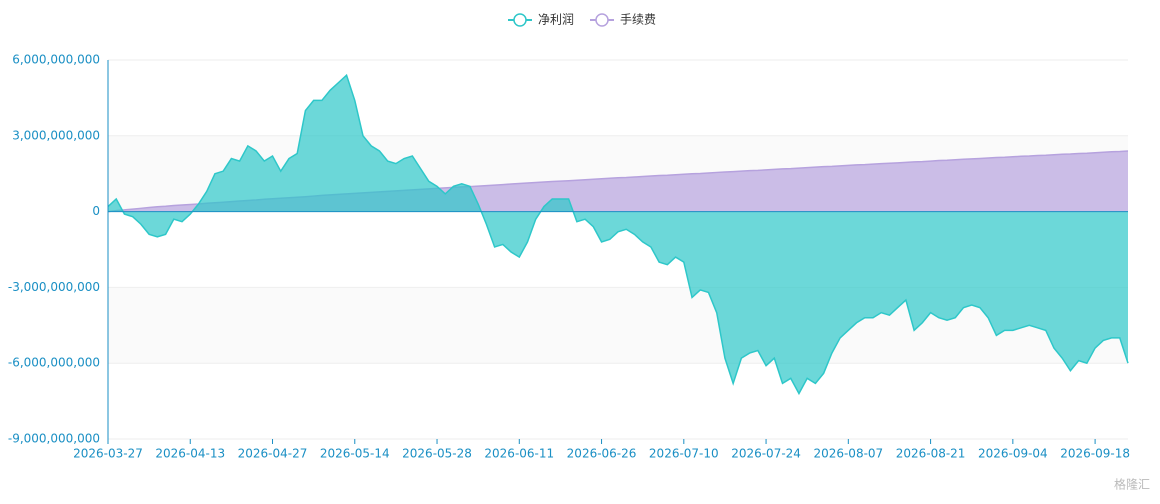 The height and width of the screenshot is (504, 1160). Describe the element at coordinates (1095, 454) in the screenshot. I see `x-tick-label: 2026-09-18` at that location.